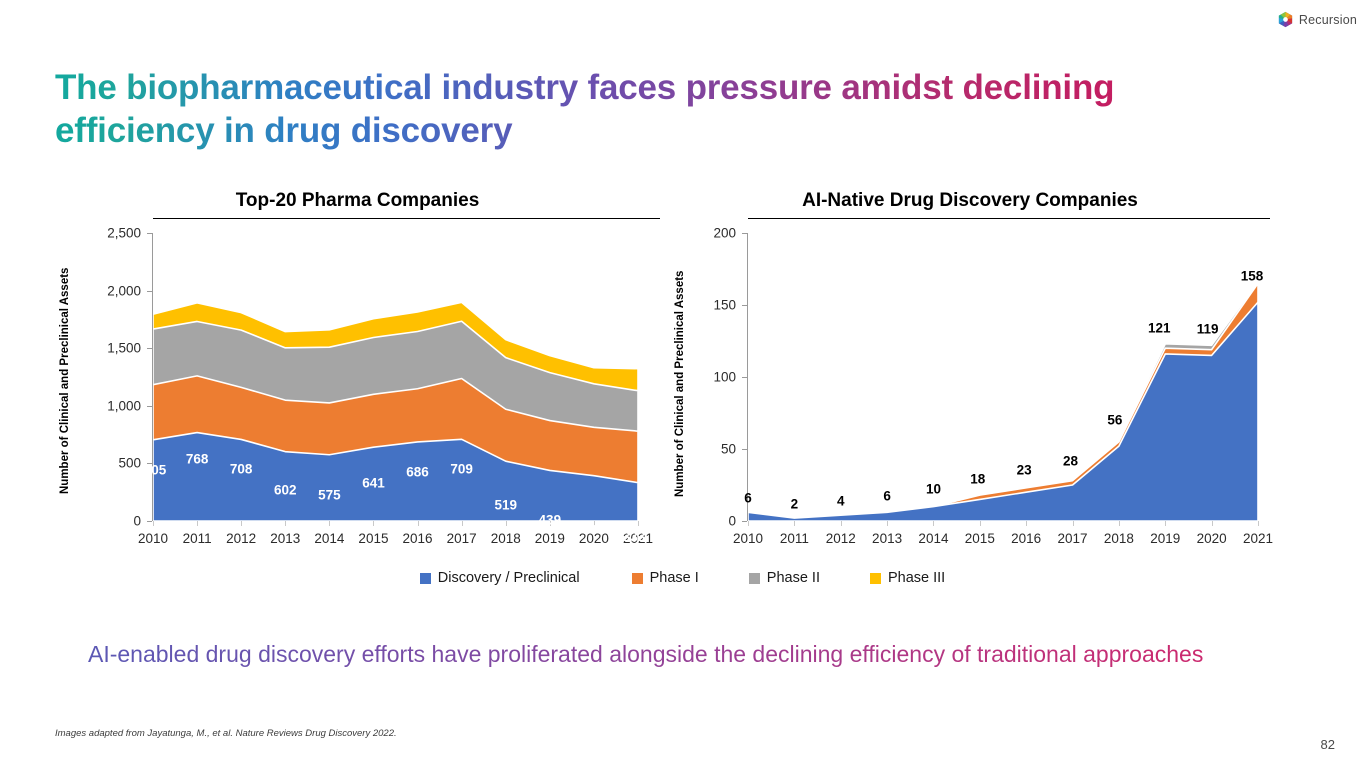  I want to click on data-label: 333, so click(634, 537).